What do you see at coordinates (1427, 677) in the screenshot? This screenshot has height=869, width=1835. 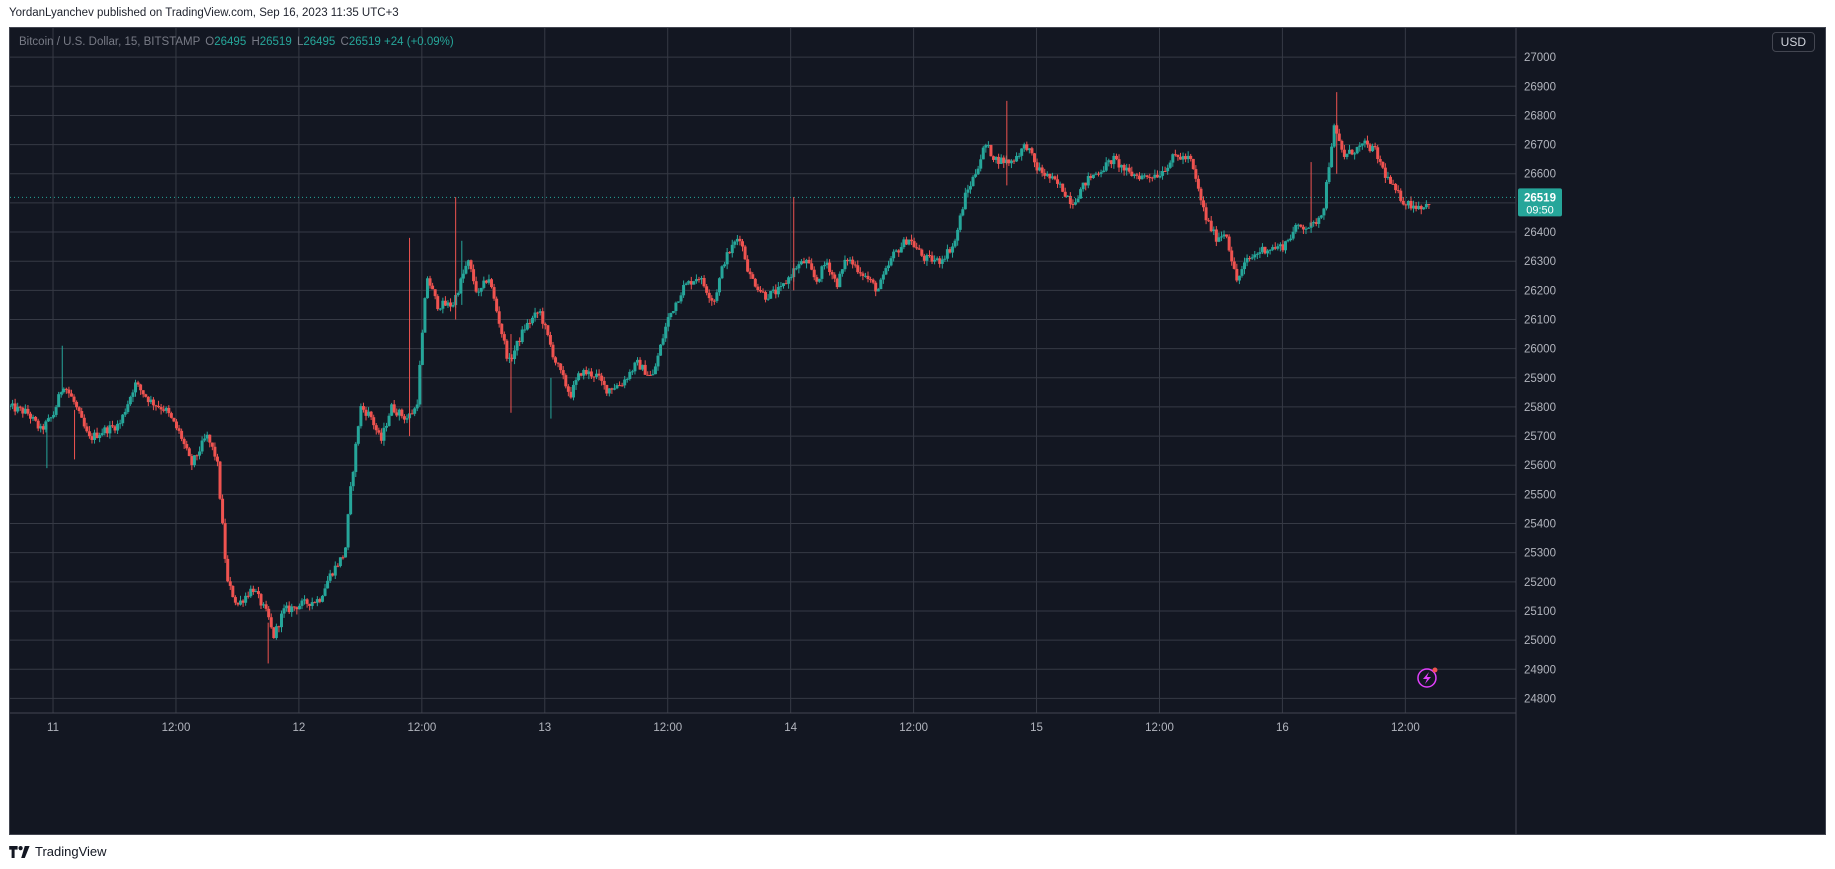 I see `lightning-icon` at bounding box center [1427, 677].